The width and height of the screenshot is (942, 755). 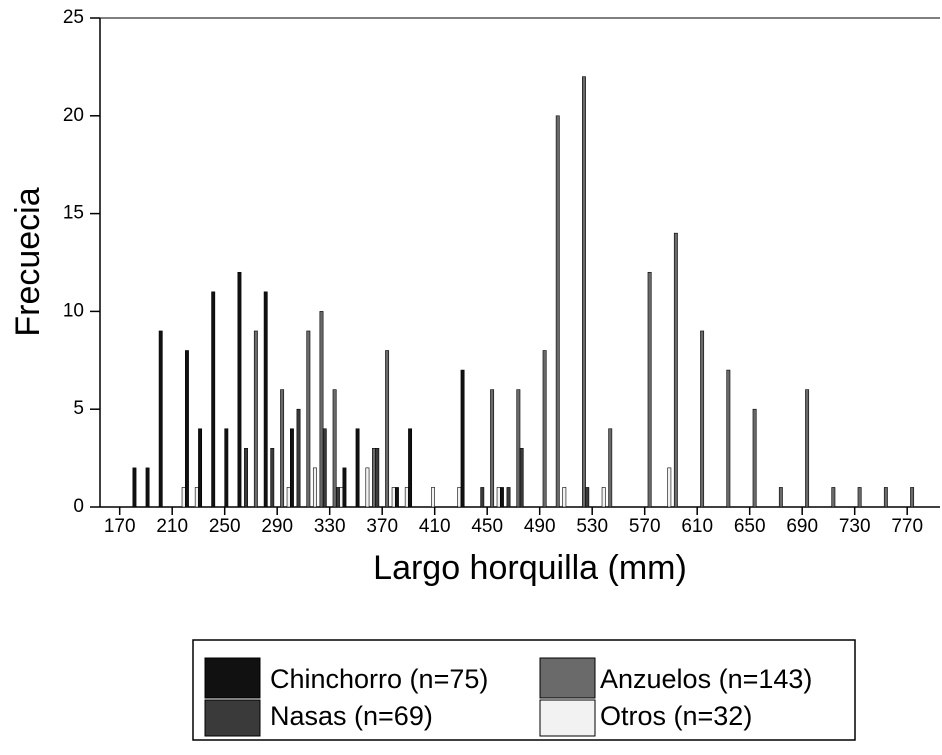 I want to click on legend-label: Chinchorro (n=75), so click(x=379, y=679).